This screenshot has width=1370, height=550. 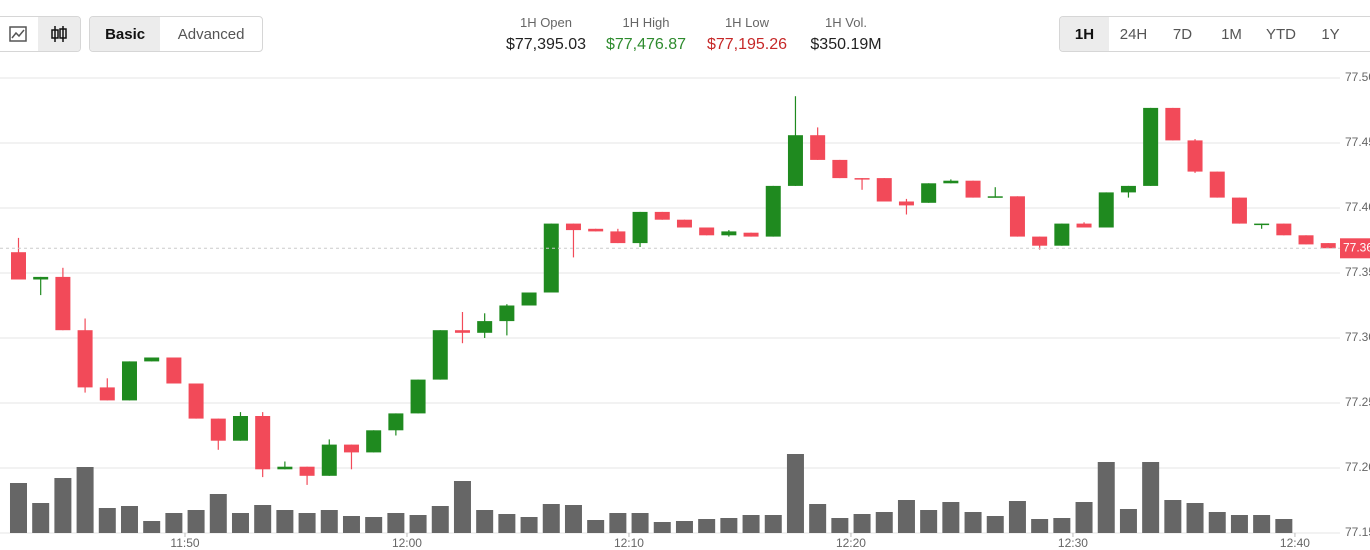 I want to click on range-button: 1H, so click(x=1084, y=34).